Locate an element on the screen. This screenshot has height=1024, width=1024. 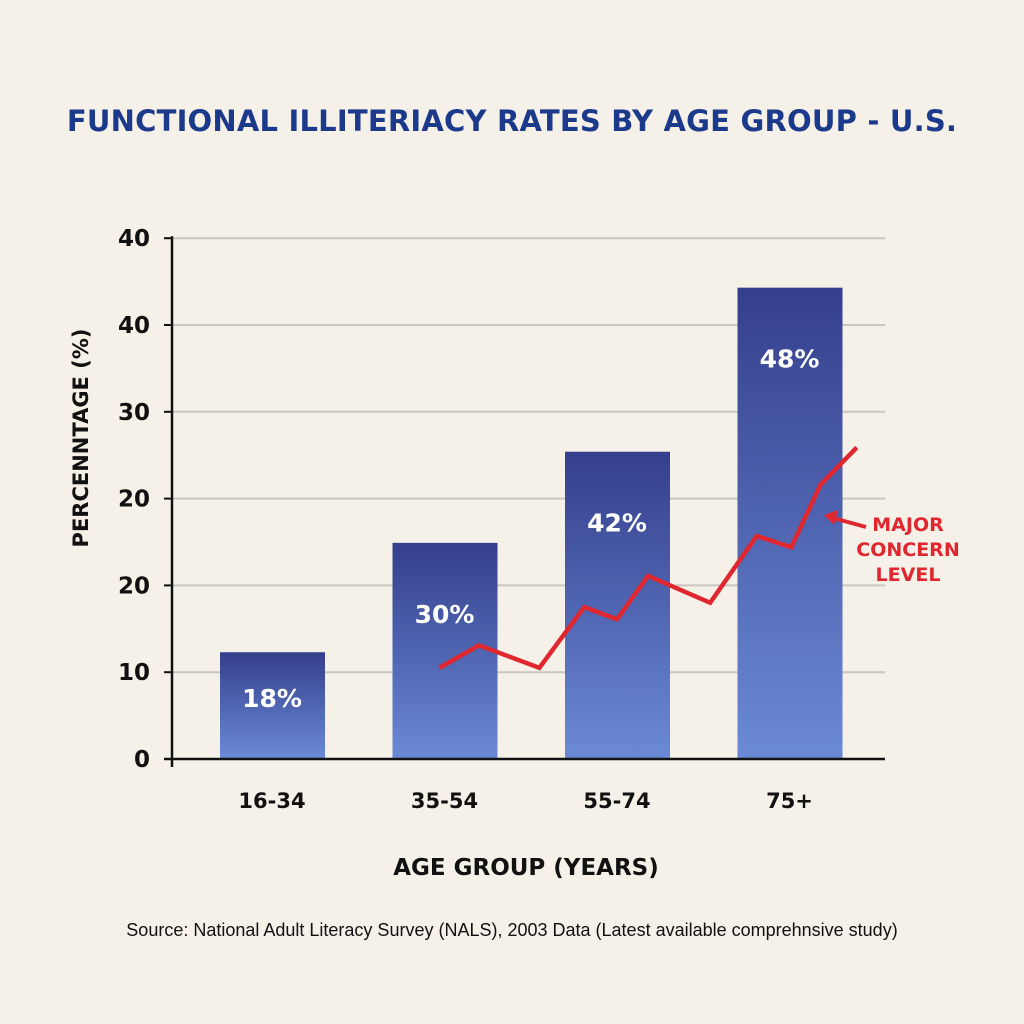
y-axis-title: PERCENNTAGE (%) is located at coordinates (81, 438).